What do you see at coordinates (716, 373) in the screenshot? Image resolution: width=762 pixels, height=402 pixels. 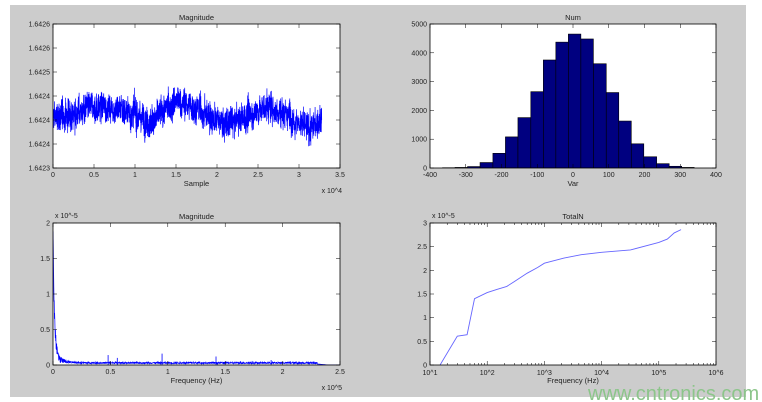 I see `x-tick-label: 10^6` at bounding box center [716, 373].